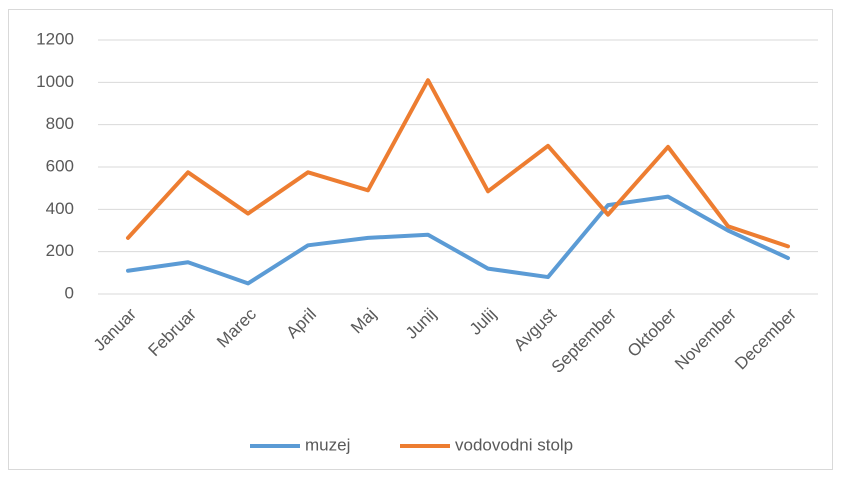 The height and width of the screenshot is (478, 841). What do you see at coordinates (584, 340) in the screenshot?
I see `x-tick-label: September` at bounding box center [584, 340].